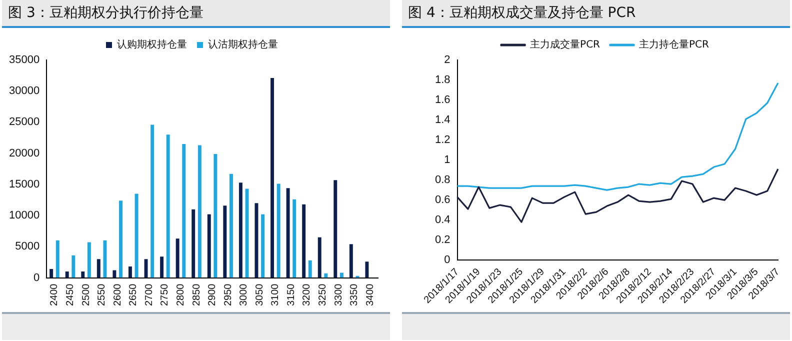 This screenshot has height=341, width=792. What do you see at coordinates (447, 160) in the screenshot?
I see `y-tick-label: 1` at bounding box center [447, 160].